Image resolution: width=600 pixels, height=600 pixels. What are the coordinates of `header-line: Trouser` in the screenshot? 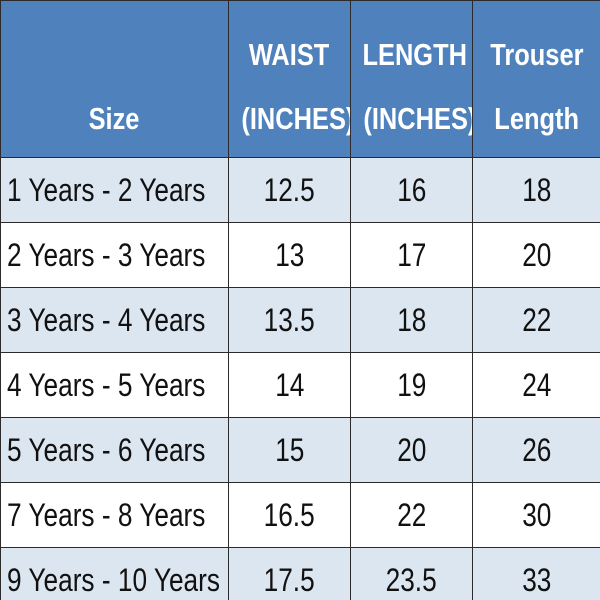 It's located at (537, 55).